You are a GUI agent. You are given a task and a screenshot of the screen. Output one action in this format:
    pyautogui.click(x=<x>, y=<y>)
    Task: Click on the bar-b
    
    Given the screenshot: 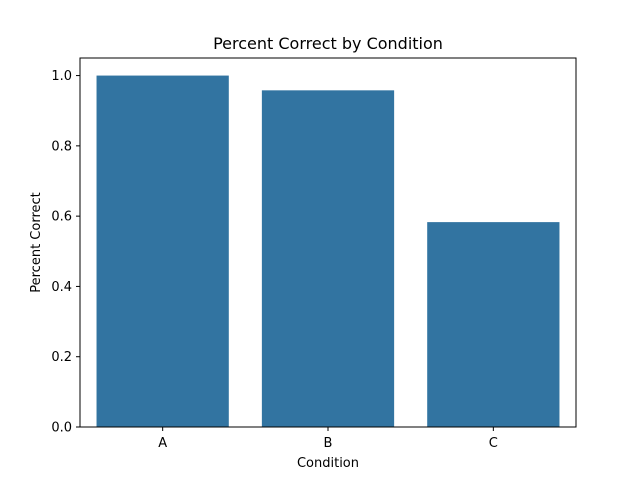 What is the action you would take?
    pyautogui.click(x=328, y=259)
    